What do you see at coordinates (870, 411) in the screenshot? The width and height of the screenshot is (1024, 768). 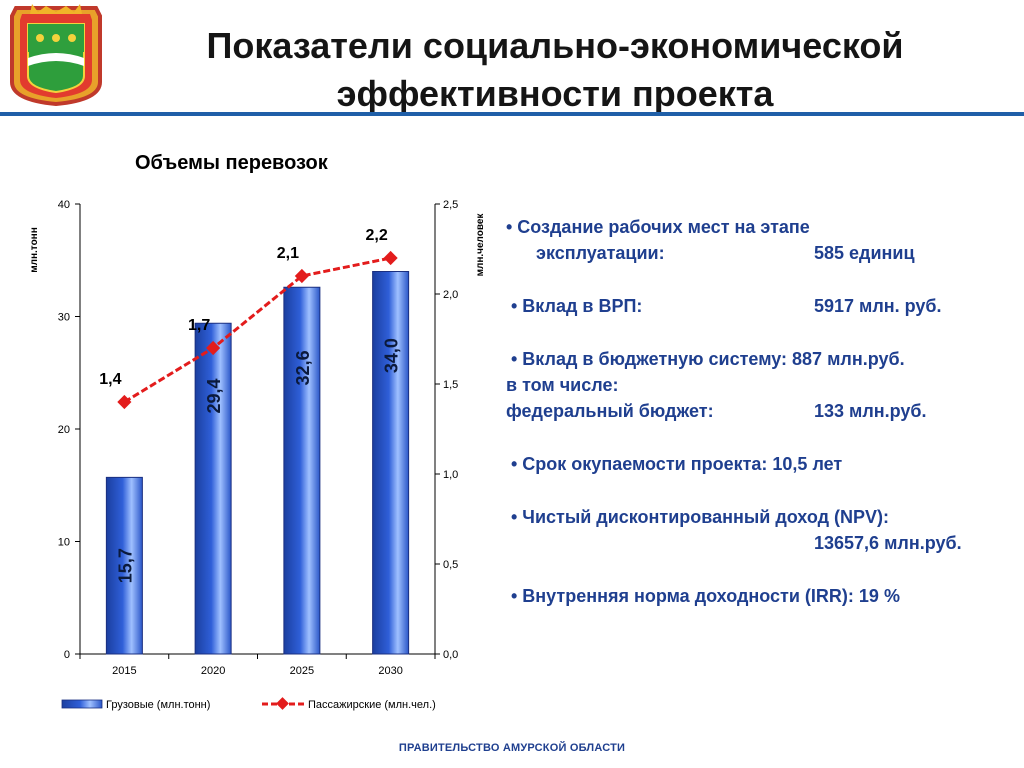 I see `bullet-federal-value: 133 млн.руб.` at bounding box center [870, 411].